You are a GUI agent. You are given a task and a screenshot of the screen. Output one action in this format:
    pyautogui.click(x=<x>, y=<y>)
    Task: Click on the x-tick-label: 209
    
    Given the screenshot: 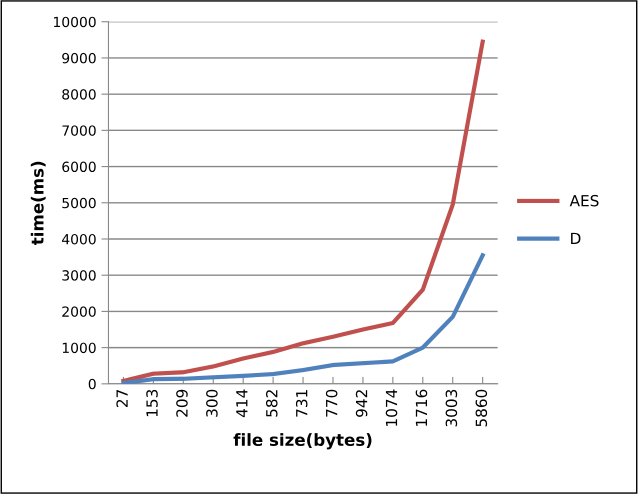 What is the action you would take?
    pyautogui.click(x=182, y=403)
    